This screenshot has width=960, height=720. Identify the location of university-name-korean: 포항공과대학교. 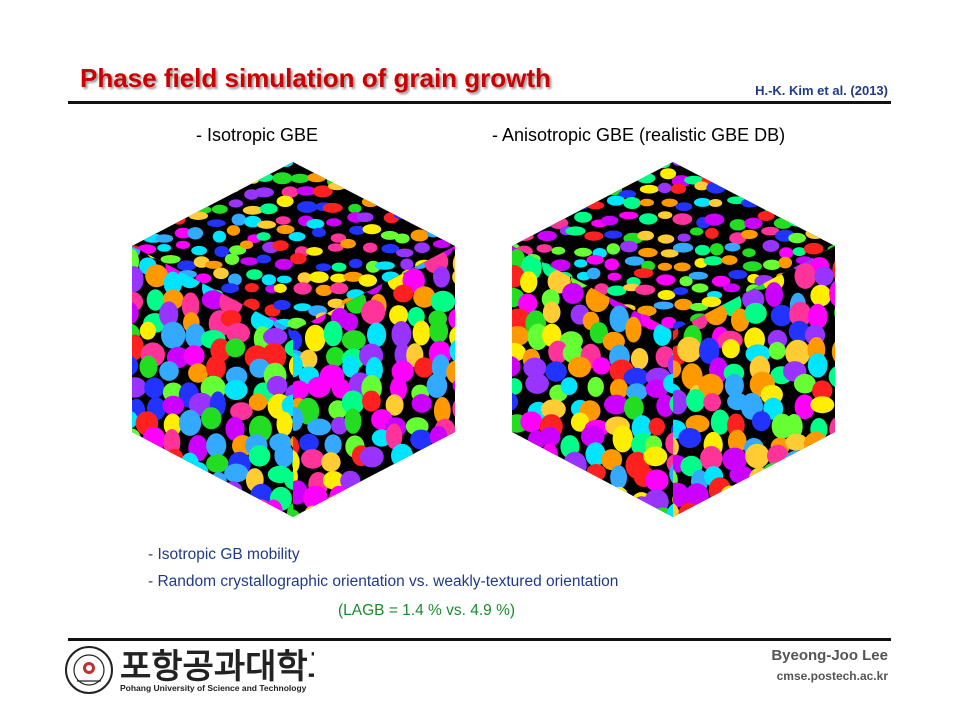
(217, 667).